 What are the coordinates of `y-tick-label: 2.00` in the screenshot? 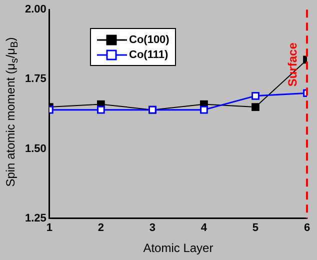 It's located at (35, 10).